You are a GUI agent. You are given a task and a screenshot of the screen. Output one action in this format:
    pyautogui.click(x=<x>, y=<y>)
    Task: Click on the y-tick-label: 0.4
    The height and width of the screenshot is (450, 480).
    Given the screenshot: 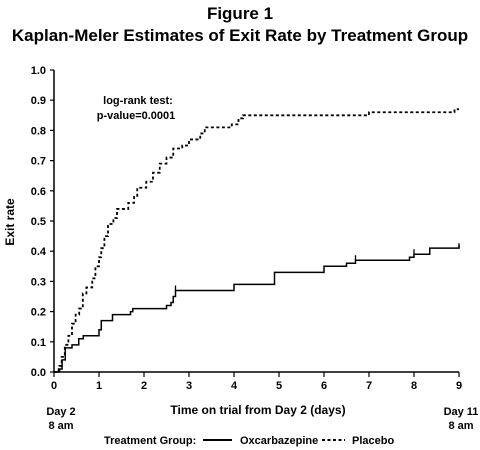 What is the action you would take?
    pyautogui.click(x=39, y=252)
    